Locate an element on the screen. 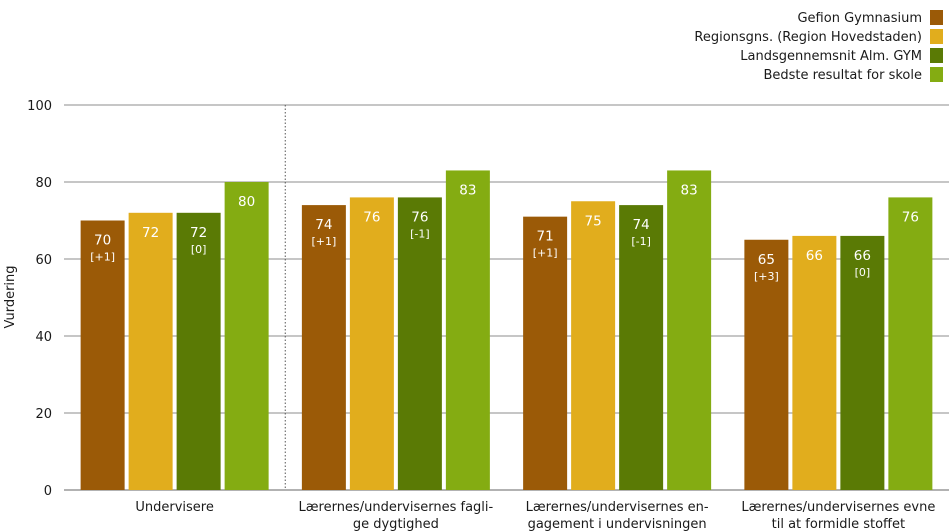 The image size is (949, 532). x-category-label: gagement i undervisningen is located at coordinates (617, 524).